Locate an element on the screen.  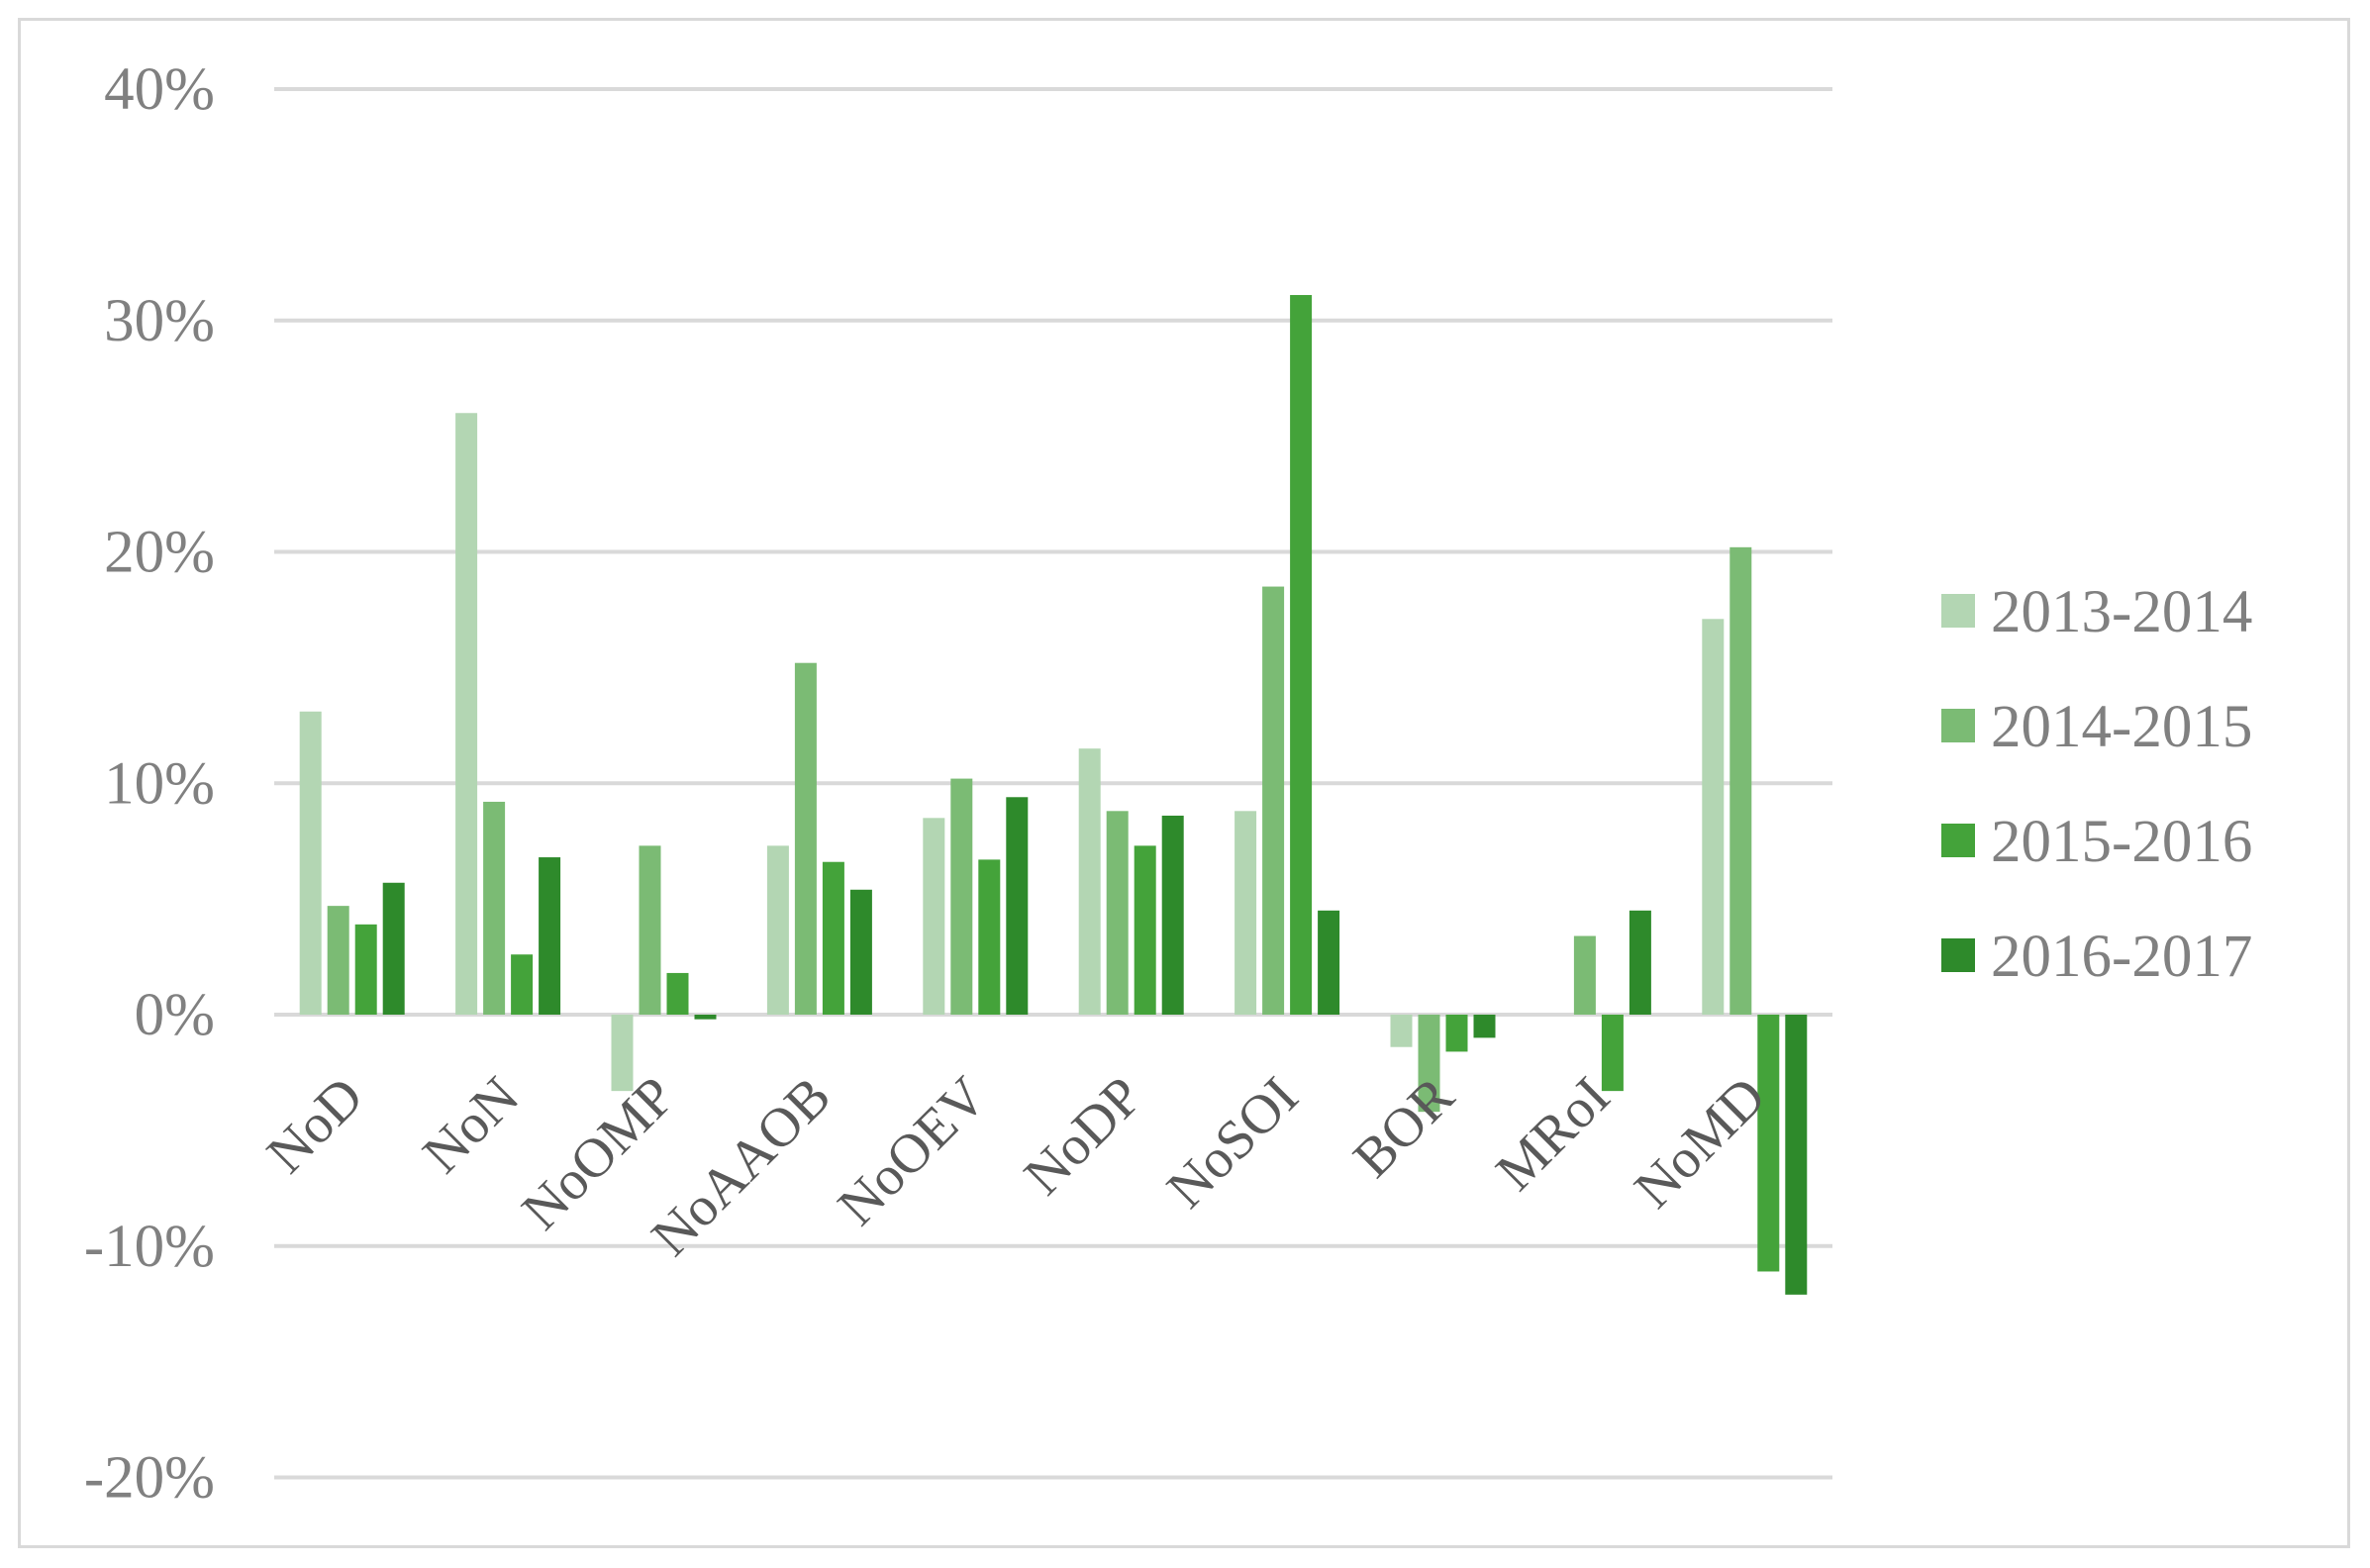
y-tick-label: -10% is located at coordinates (149, 1247).